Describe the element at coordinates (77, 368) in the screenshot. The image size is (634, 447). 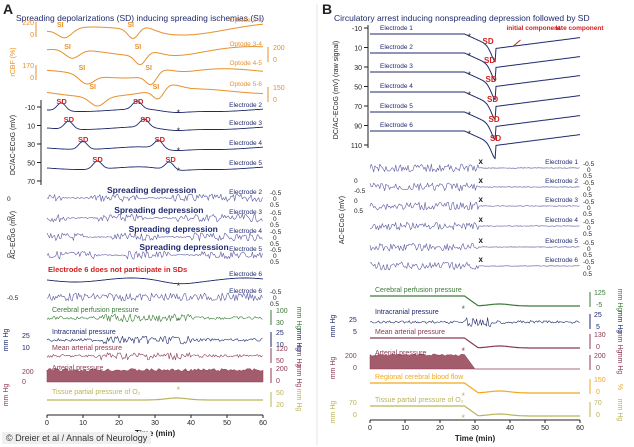
I see `systemic-trace-label: Arterial pressure` at that location.